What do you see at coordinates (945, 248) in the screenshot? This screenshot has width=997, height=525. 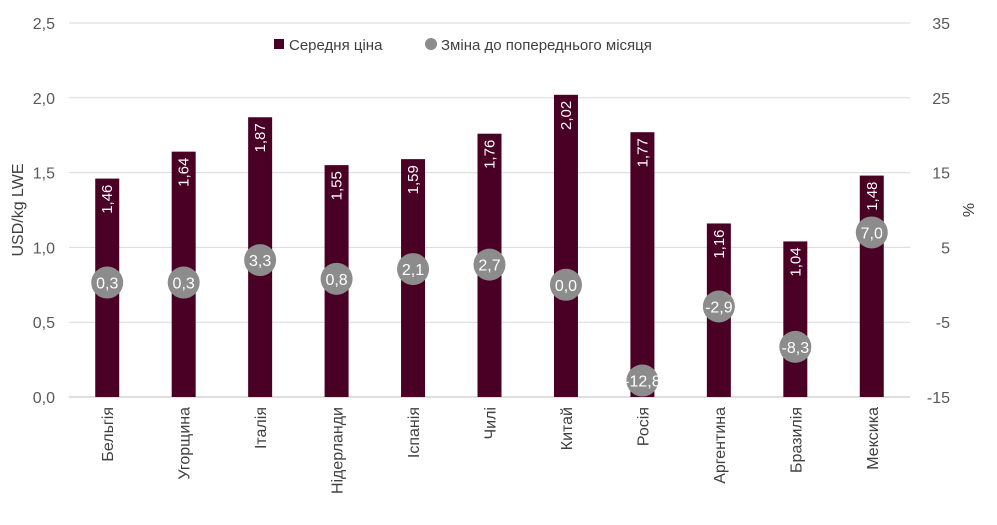 I see `y-tick-right: 5` at bounding box center [945, 248].